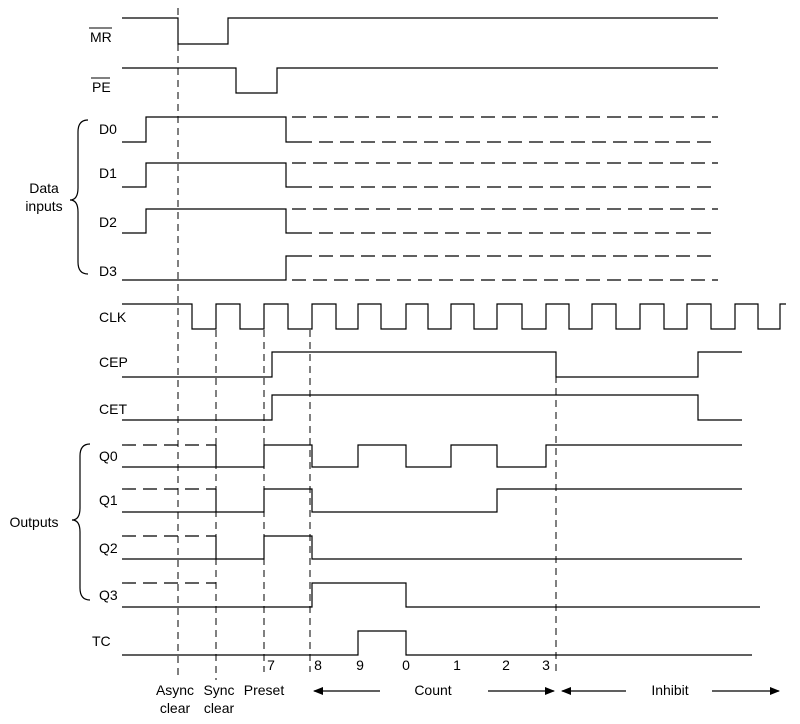 The width and height of the screenshot is (800, 724). What do you see at coordinates (432, 547) in the screenshot?
I see `wave-q2` at bounding box center [432, 547].